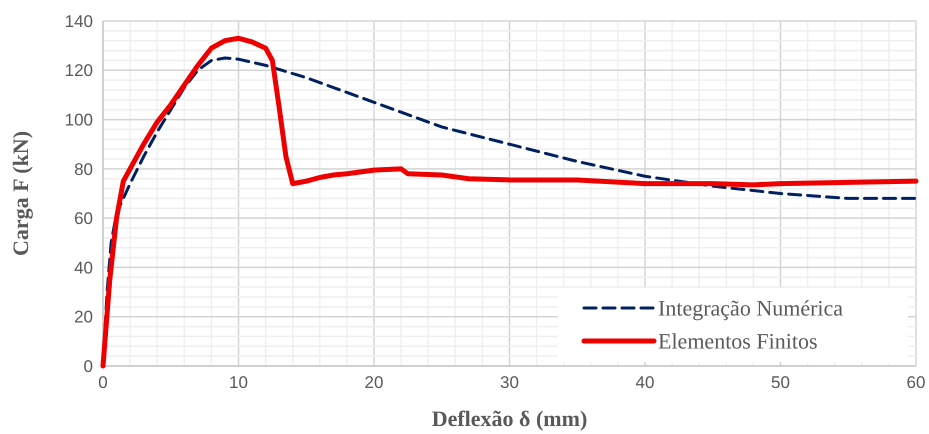 This screenshot has width=929, height=434. Describe the element at coordinates (78, 21) in the screenshot. I see `y-tick-label: 140` at that location.